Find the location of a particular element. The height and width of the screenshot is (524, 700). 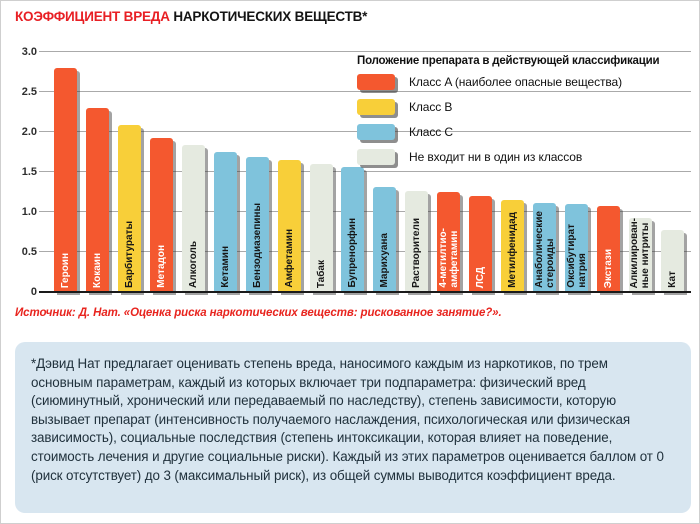

bar-label: Анаболические стероиды is located at coordinates (544, 249).